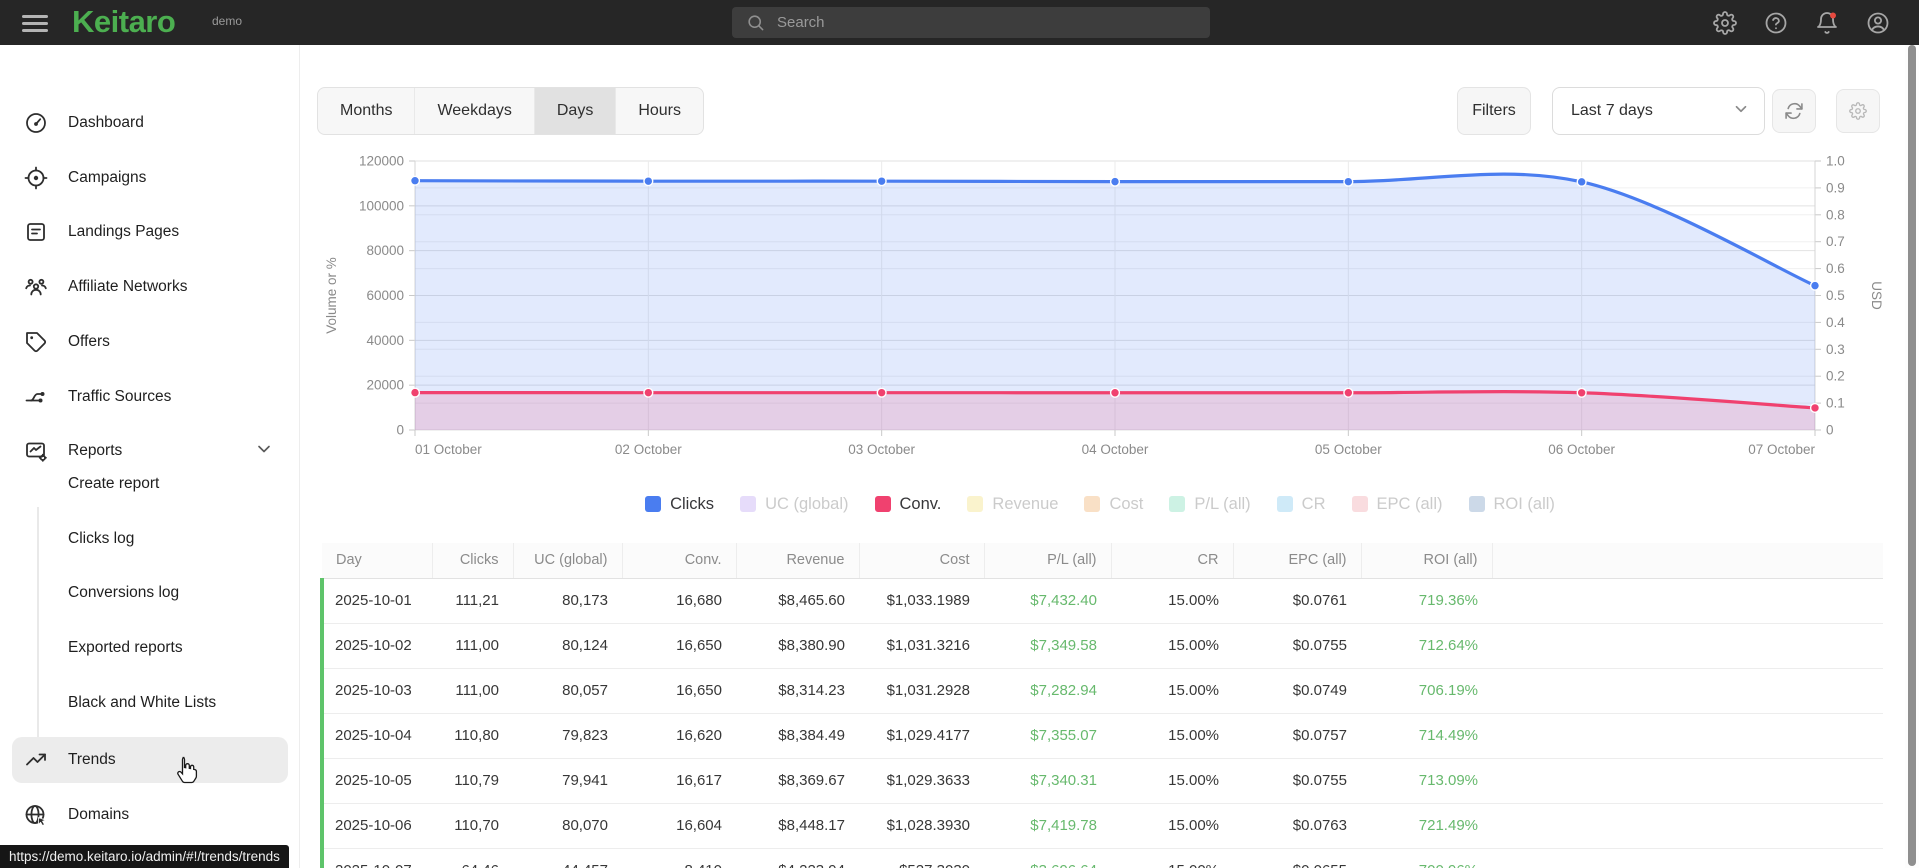 The image size is (1919, 868). What do you see at coordinates (1025, 503) in the screenshot?
I see `legend-label: Revenue` at bounding box center [1025, 503].